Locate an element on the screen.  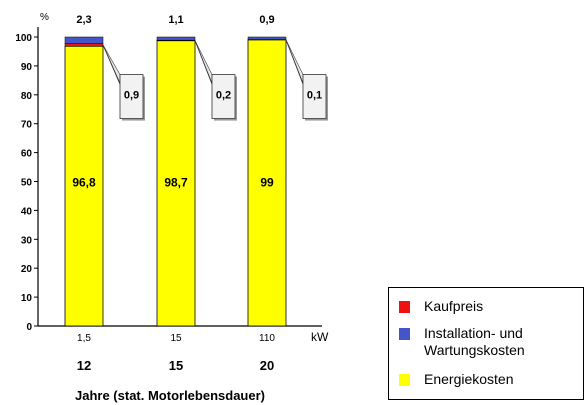
y-tick-label: 40 is located at coordinates (27, 211).